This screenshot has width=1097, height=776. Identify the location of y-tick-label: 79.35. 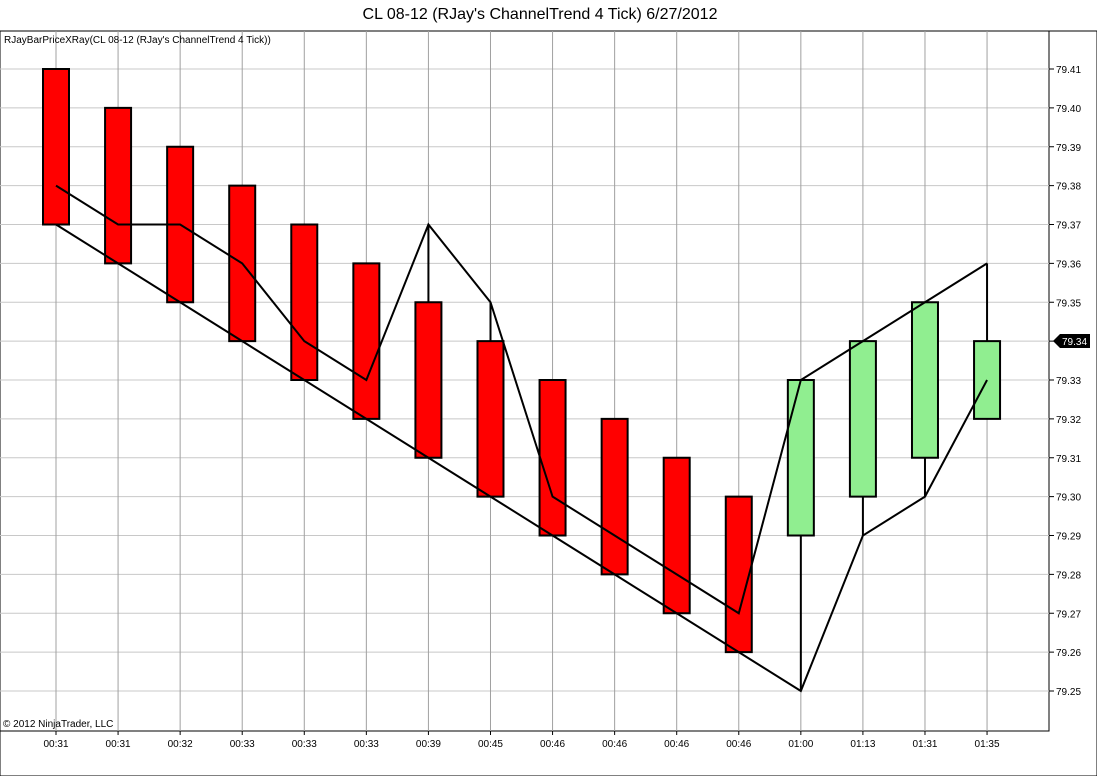
(1068, 303).